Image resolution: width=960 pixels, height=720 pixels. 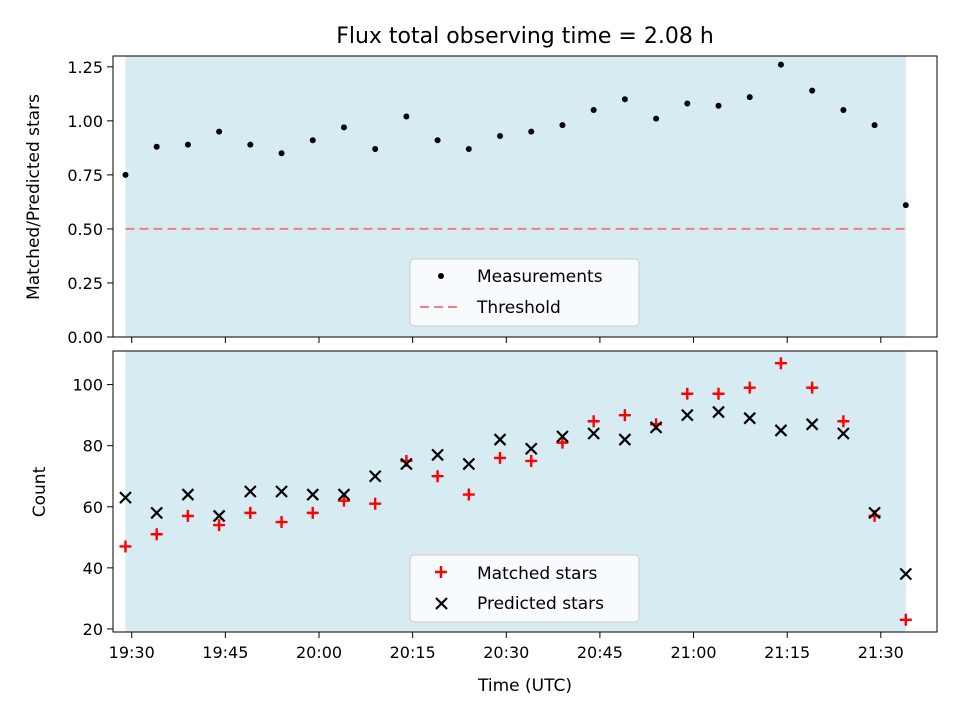 I want to click on legend-measurements-label: Measurements, so click(x=540, y=277).